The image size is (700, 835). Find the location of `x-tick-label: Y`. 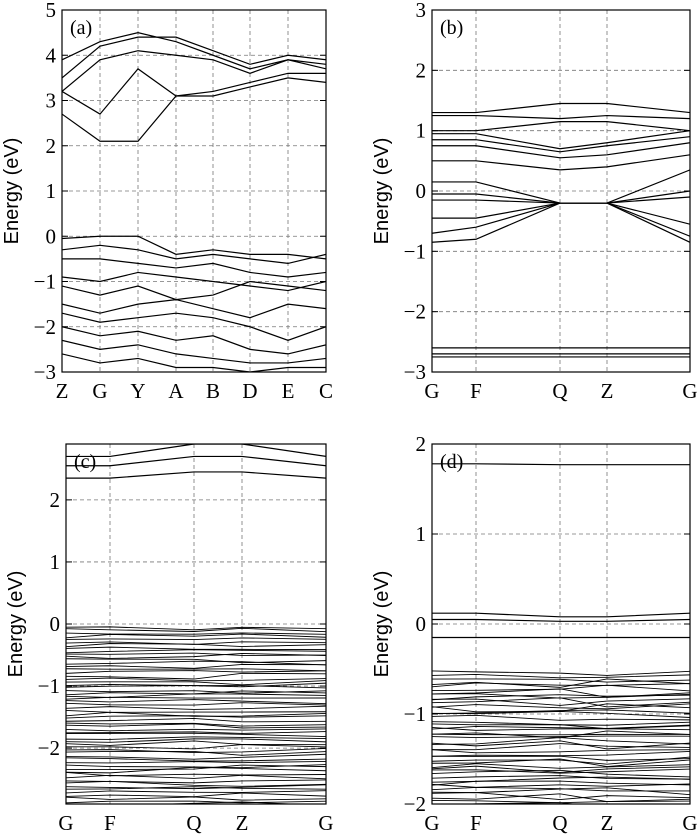

x-tick-label: Y is located at coordinates (137, 391).